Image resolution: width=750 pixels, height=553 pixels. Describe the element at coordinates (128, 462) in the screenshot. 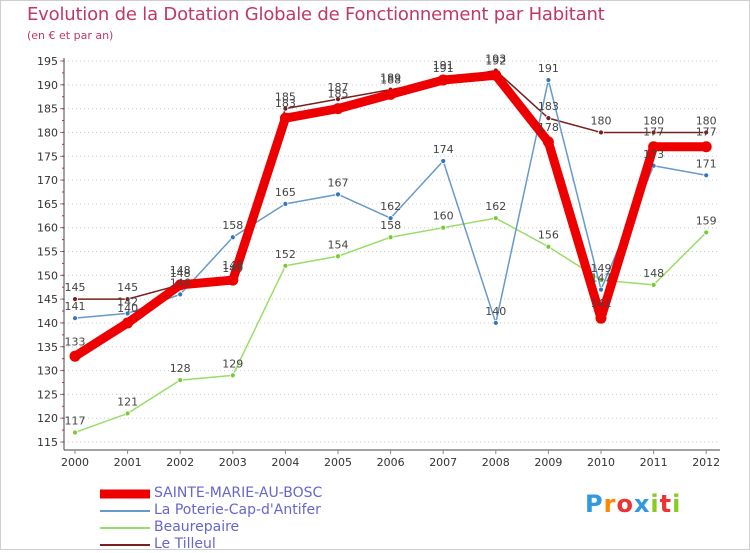

I see `x-tick-label: 2001` at that location.